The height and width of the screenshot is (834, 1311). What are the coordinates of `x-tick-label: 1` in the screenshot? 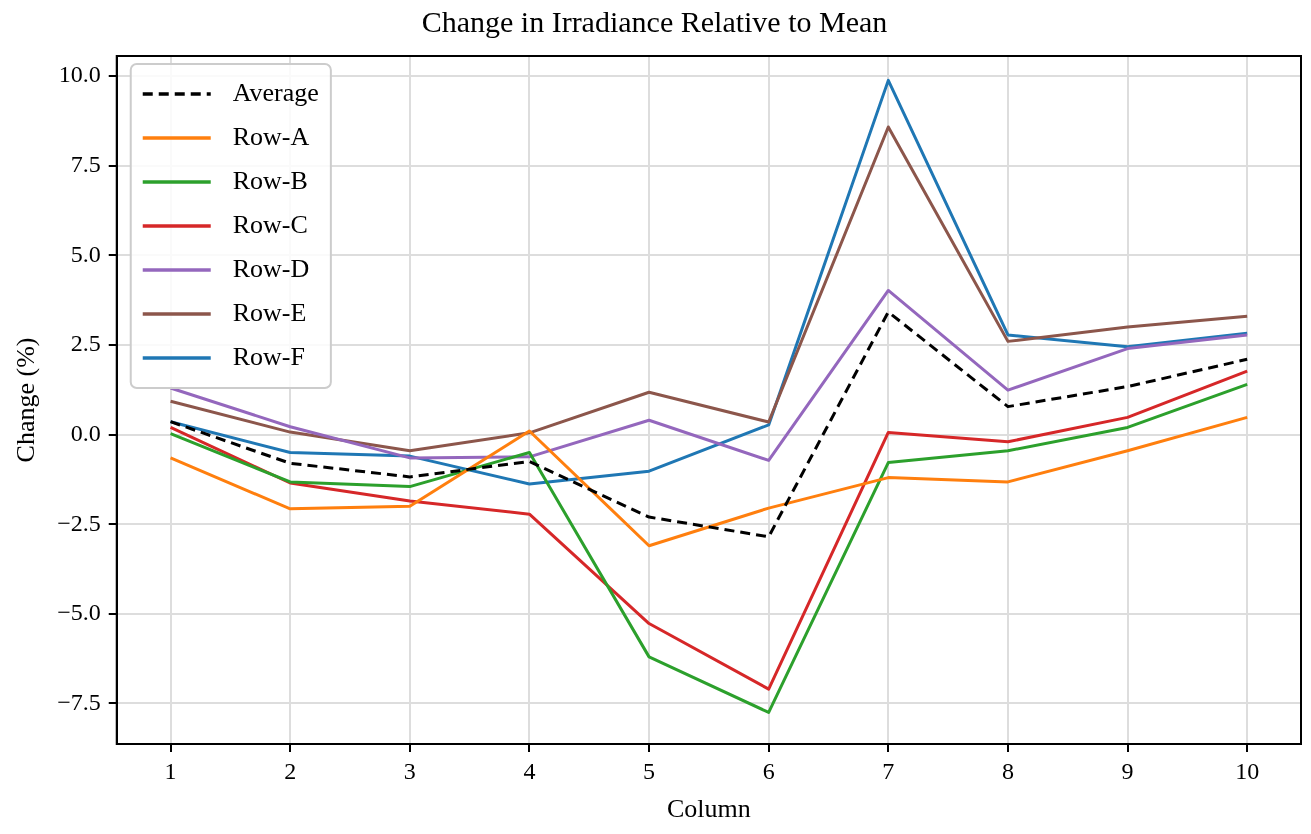 It's located at (170, 770).